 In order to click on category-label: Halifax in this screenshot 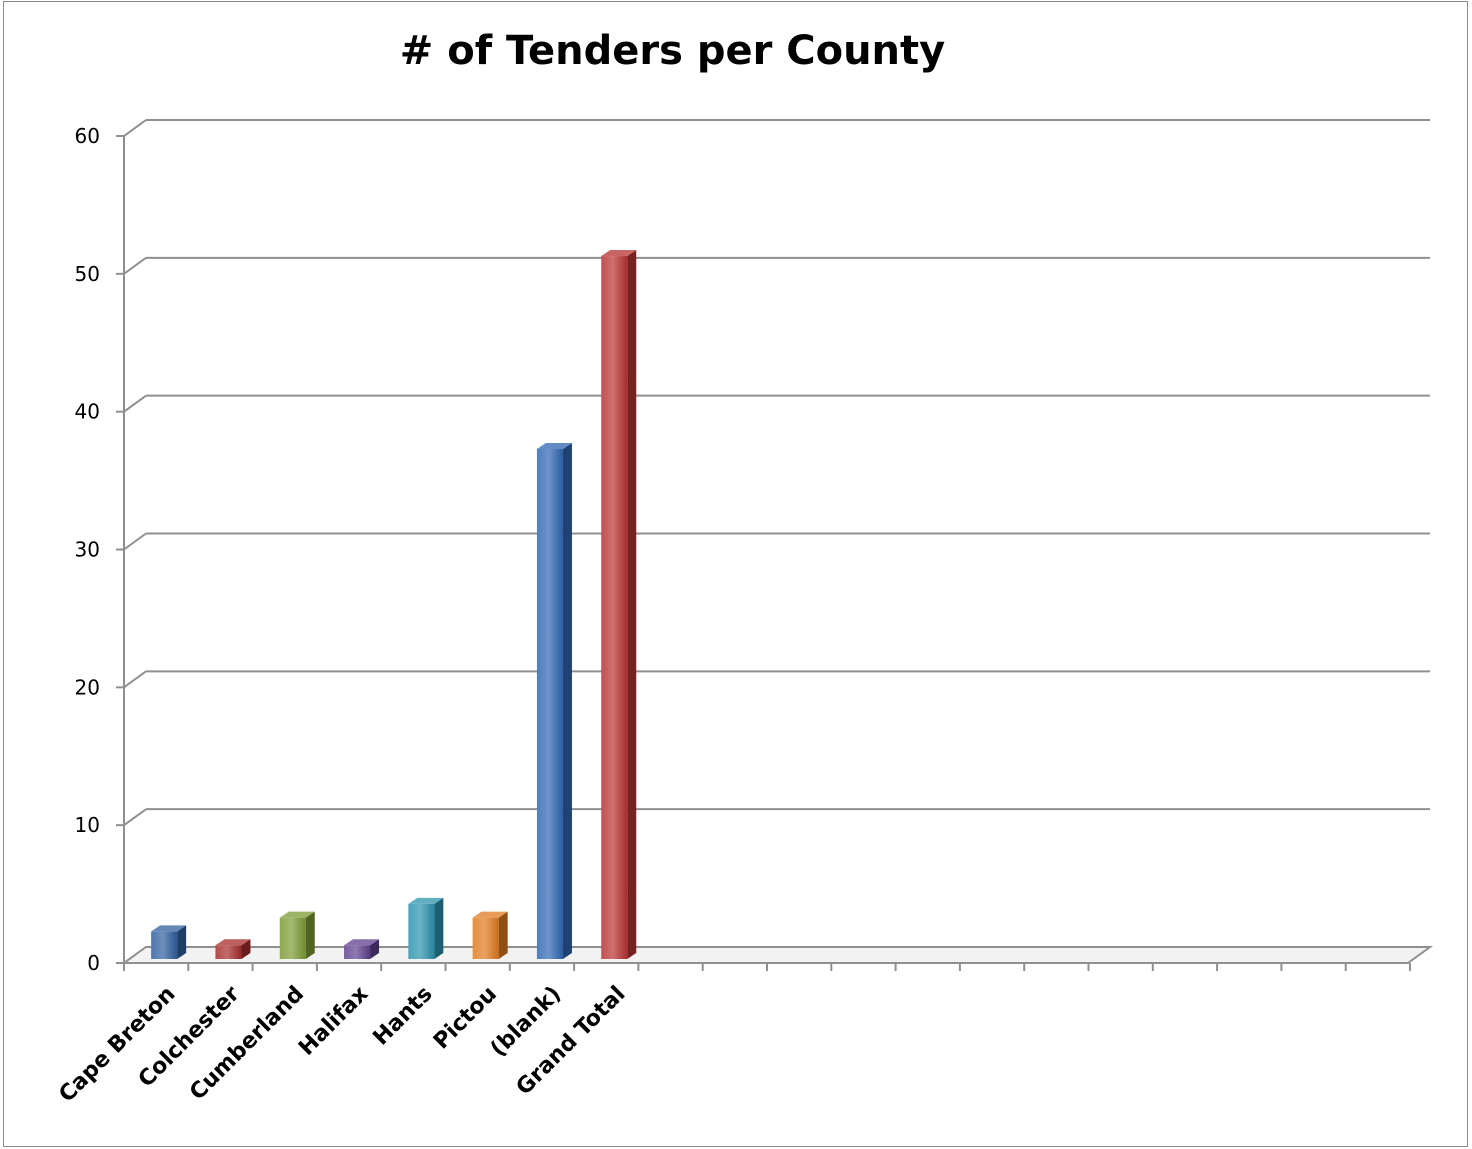, I will do `click(333, 1021)`.